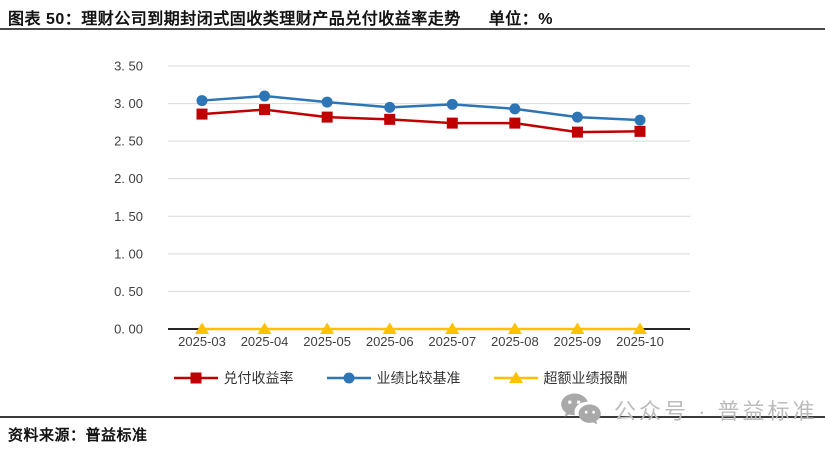 This screenshot has height=451, width=825. What do you see at coordinates (578, 341) in the screenshot?
I see `x-tick-label: 2025-09` at bounding box center [578, 341].